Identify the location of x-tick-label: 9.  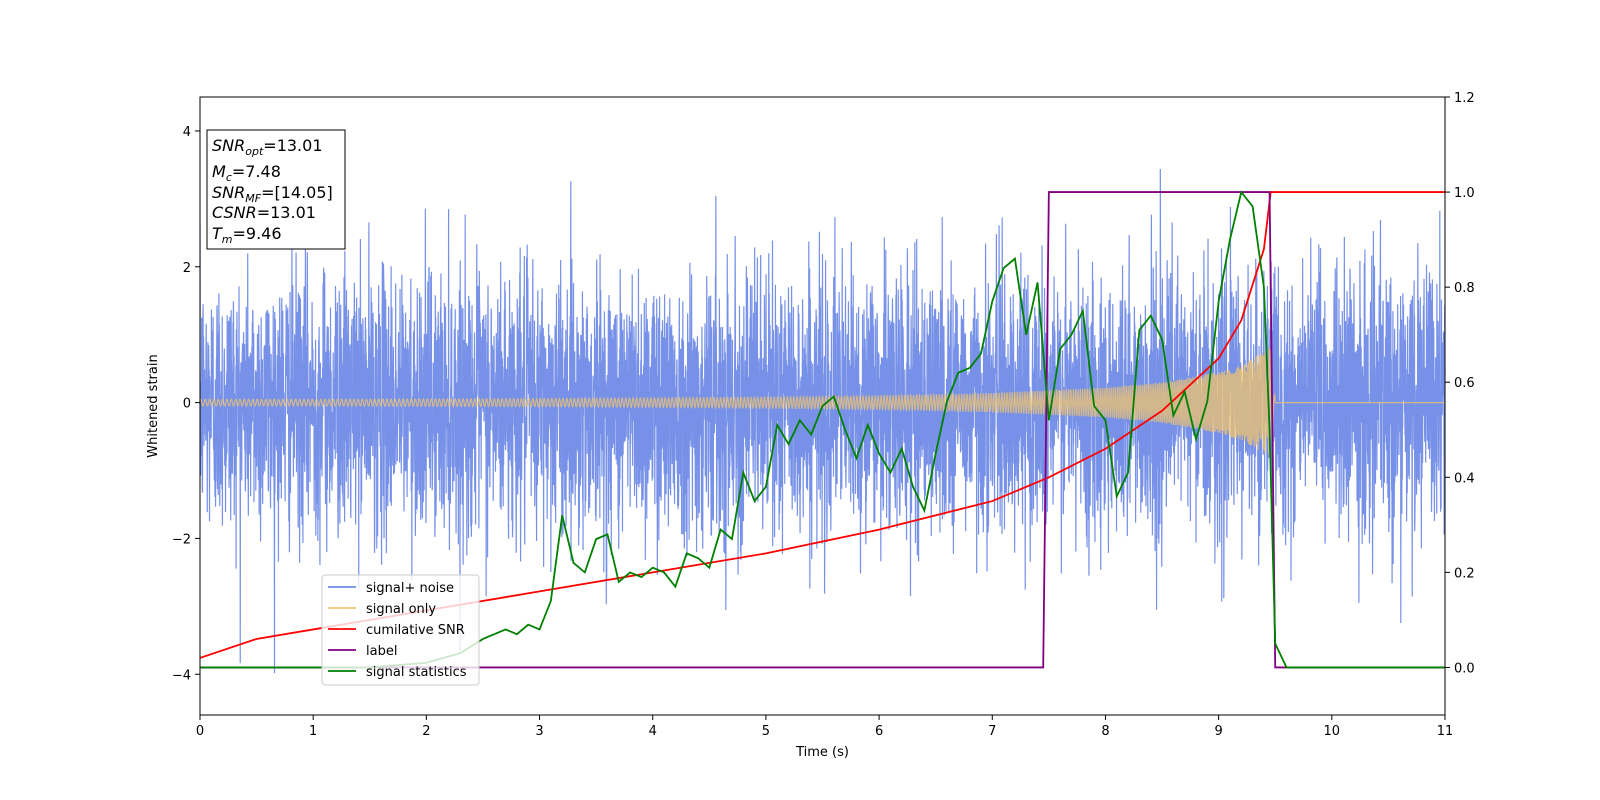
(1218, 731).